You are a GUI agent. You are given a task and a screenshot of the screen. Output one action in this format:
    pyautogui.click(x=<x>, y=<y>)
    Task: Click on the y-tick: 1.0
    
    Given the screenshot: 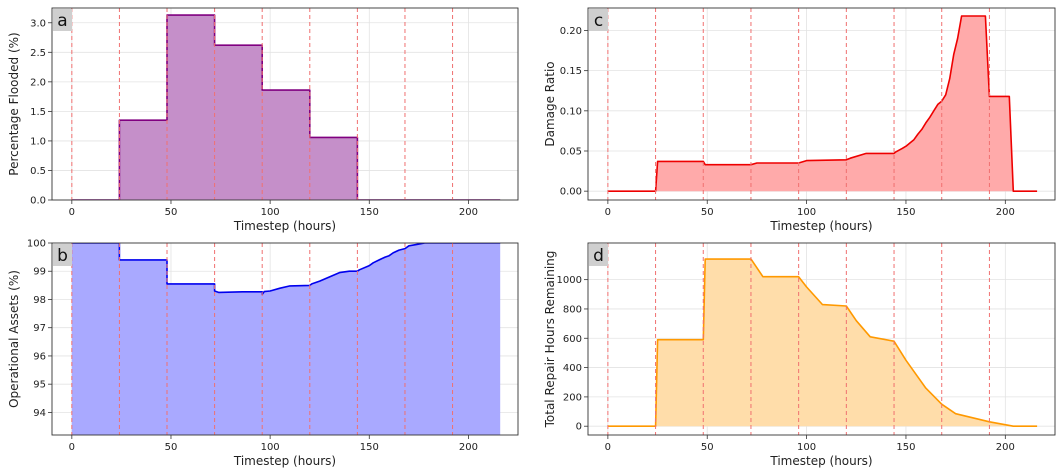 What is the action you would take?
    pyautogui.click(x=41, y=141)
    